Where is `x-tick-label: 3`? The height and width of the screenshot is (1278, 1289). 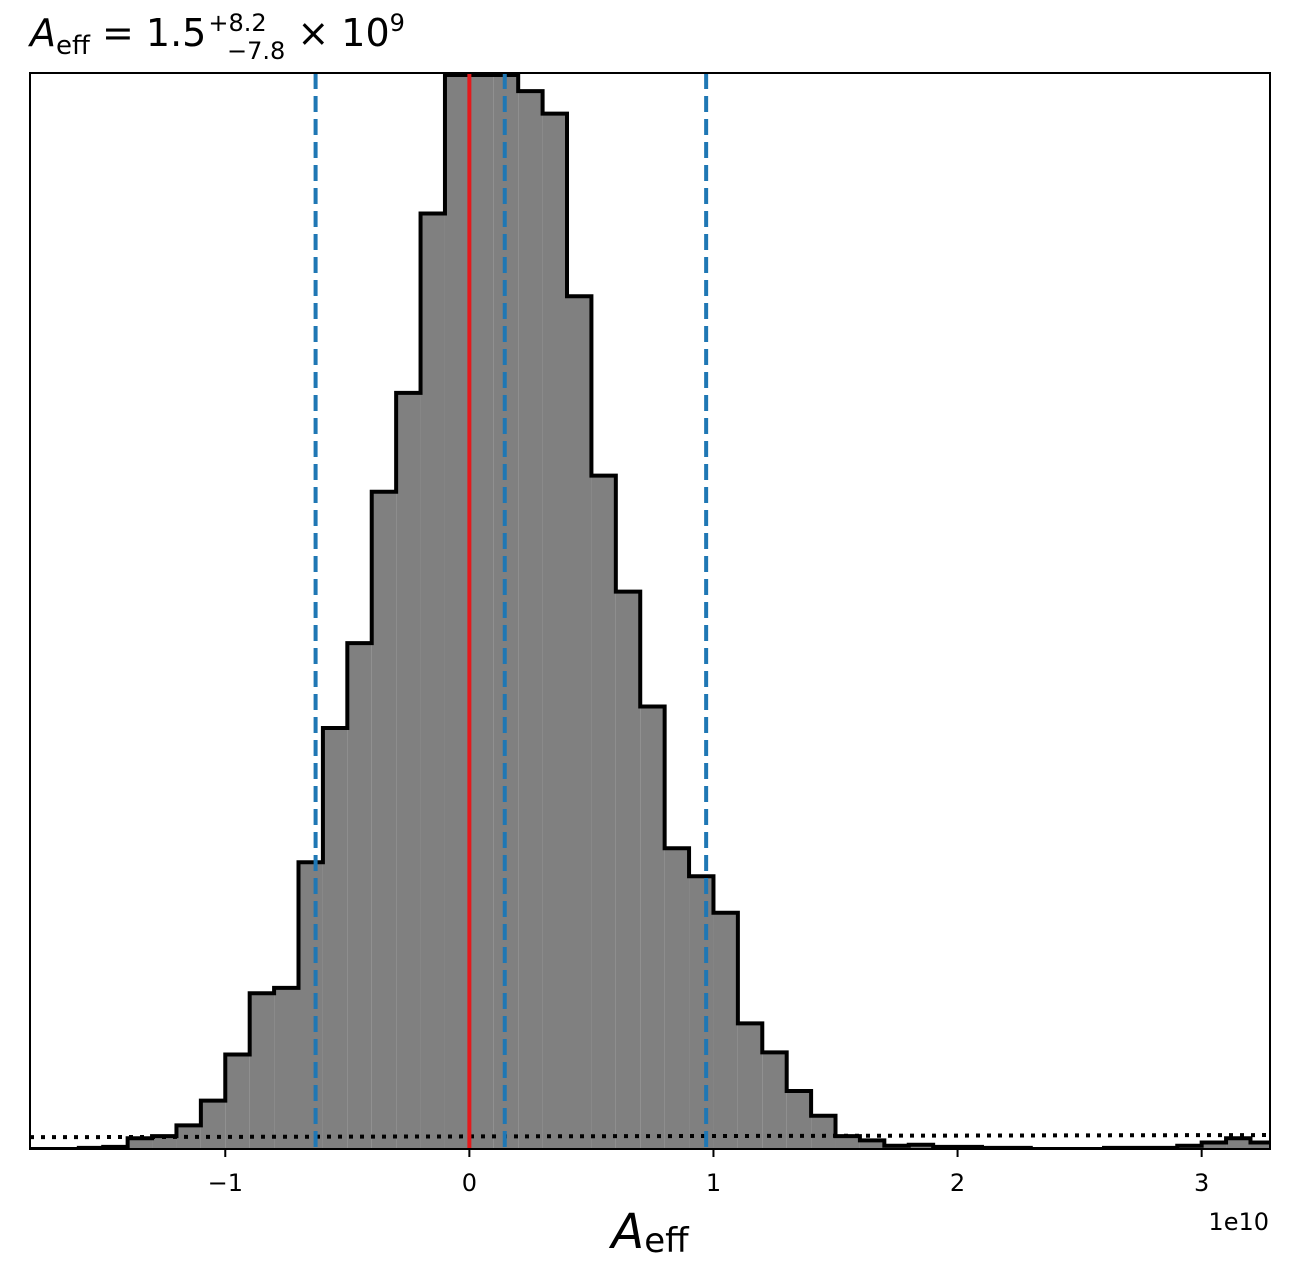
x-tick-label: 3 is located at coordinates (1201, 1183).